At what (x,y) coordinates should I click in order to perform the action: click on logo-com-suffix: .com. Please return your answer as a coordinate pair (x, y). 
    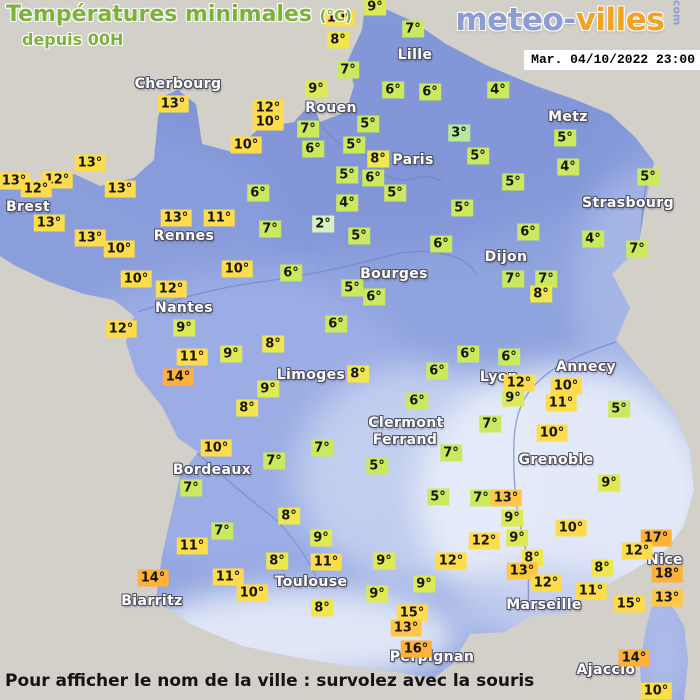
    Looking at the image, I should click on (677, 13).